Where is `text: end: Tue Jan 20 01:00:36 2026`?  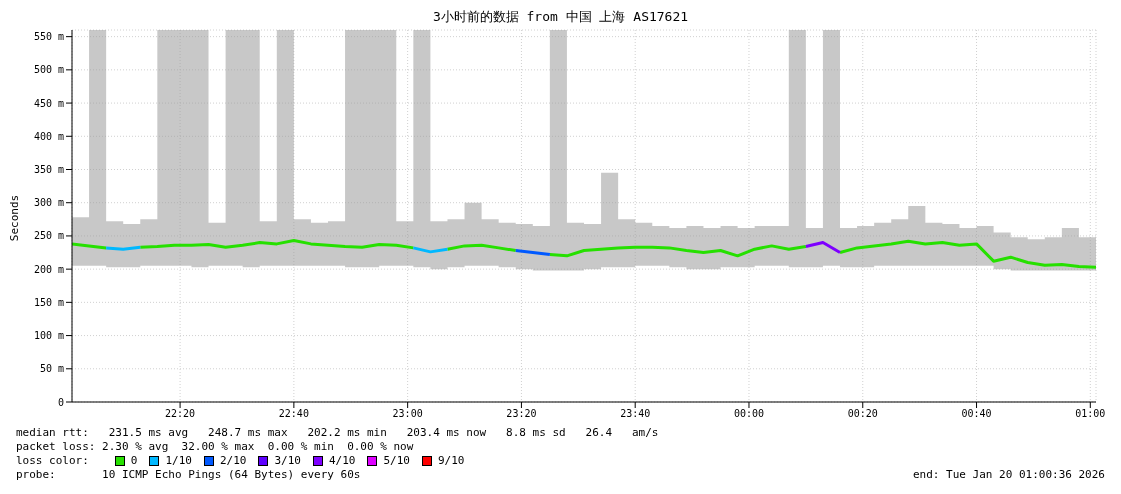
text: end: Tue Jan 20 01:00:36 2026 is located at coordinates (1008, 475).